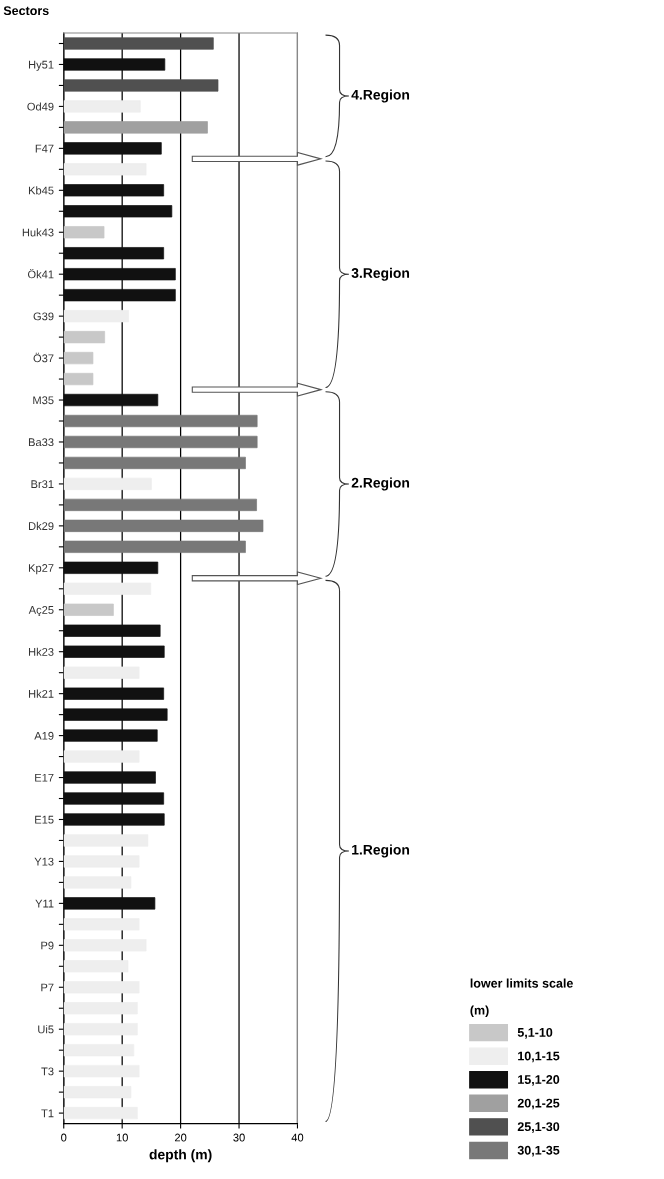 The width and height of the screenshot is (664, 1179). What do you see at coordinates (42, 484) in the screenshot?
I see `y-tick-label: Br31` at bounding box center [42, 484].